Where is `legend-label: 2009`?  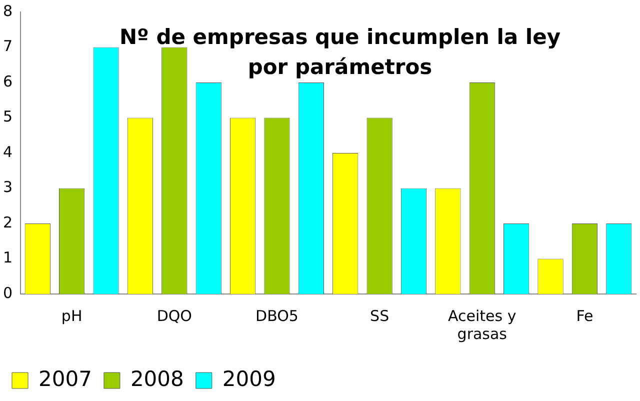 legend-label: 2009 is located at coordinates (249, 378).